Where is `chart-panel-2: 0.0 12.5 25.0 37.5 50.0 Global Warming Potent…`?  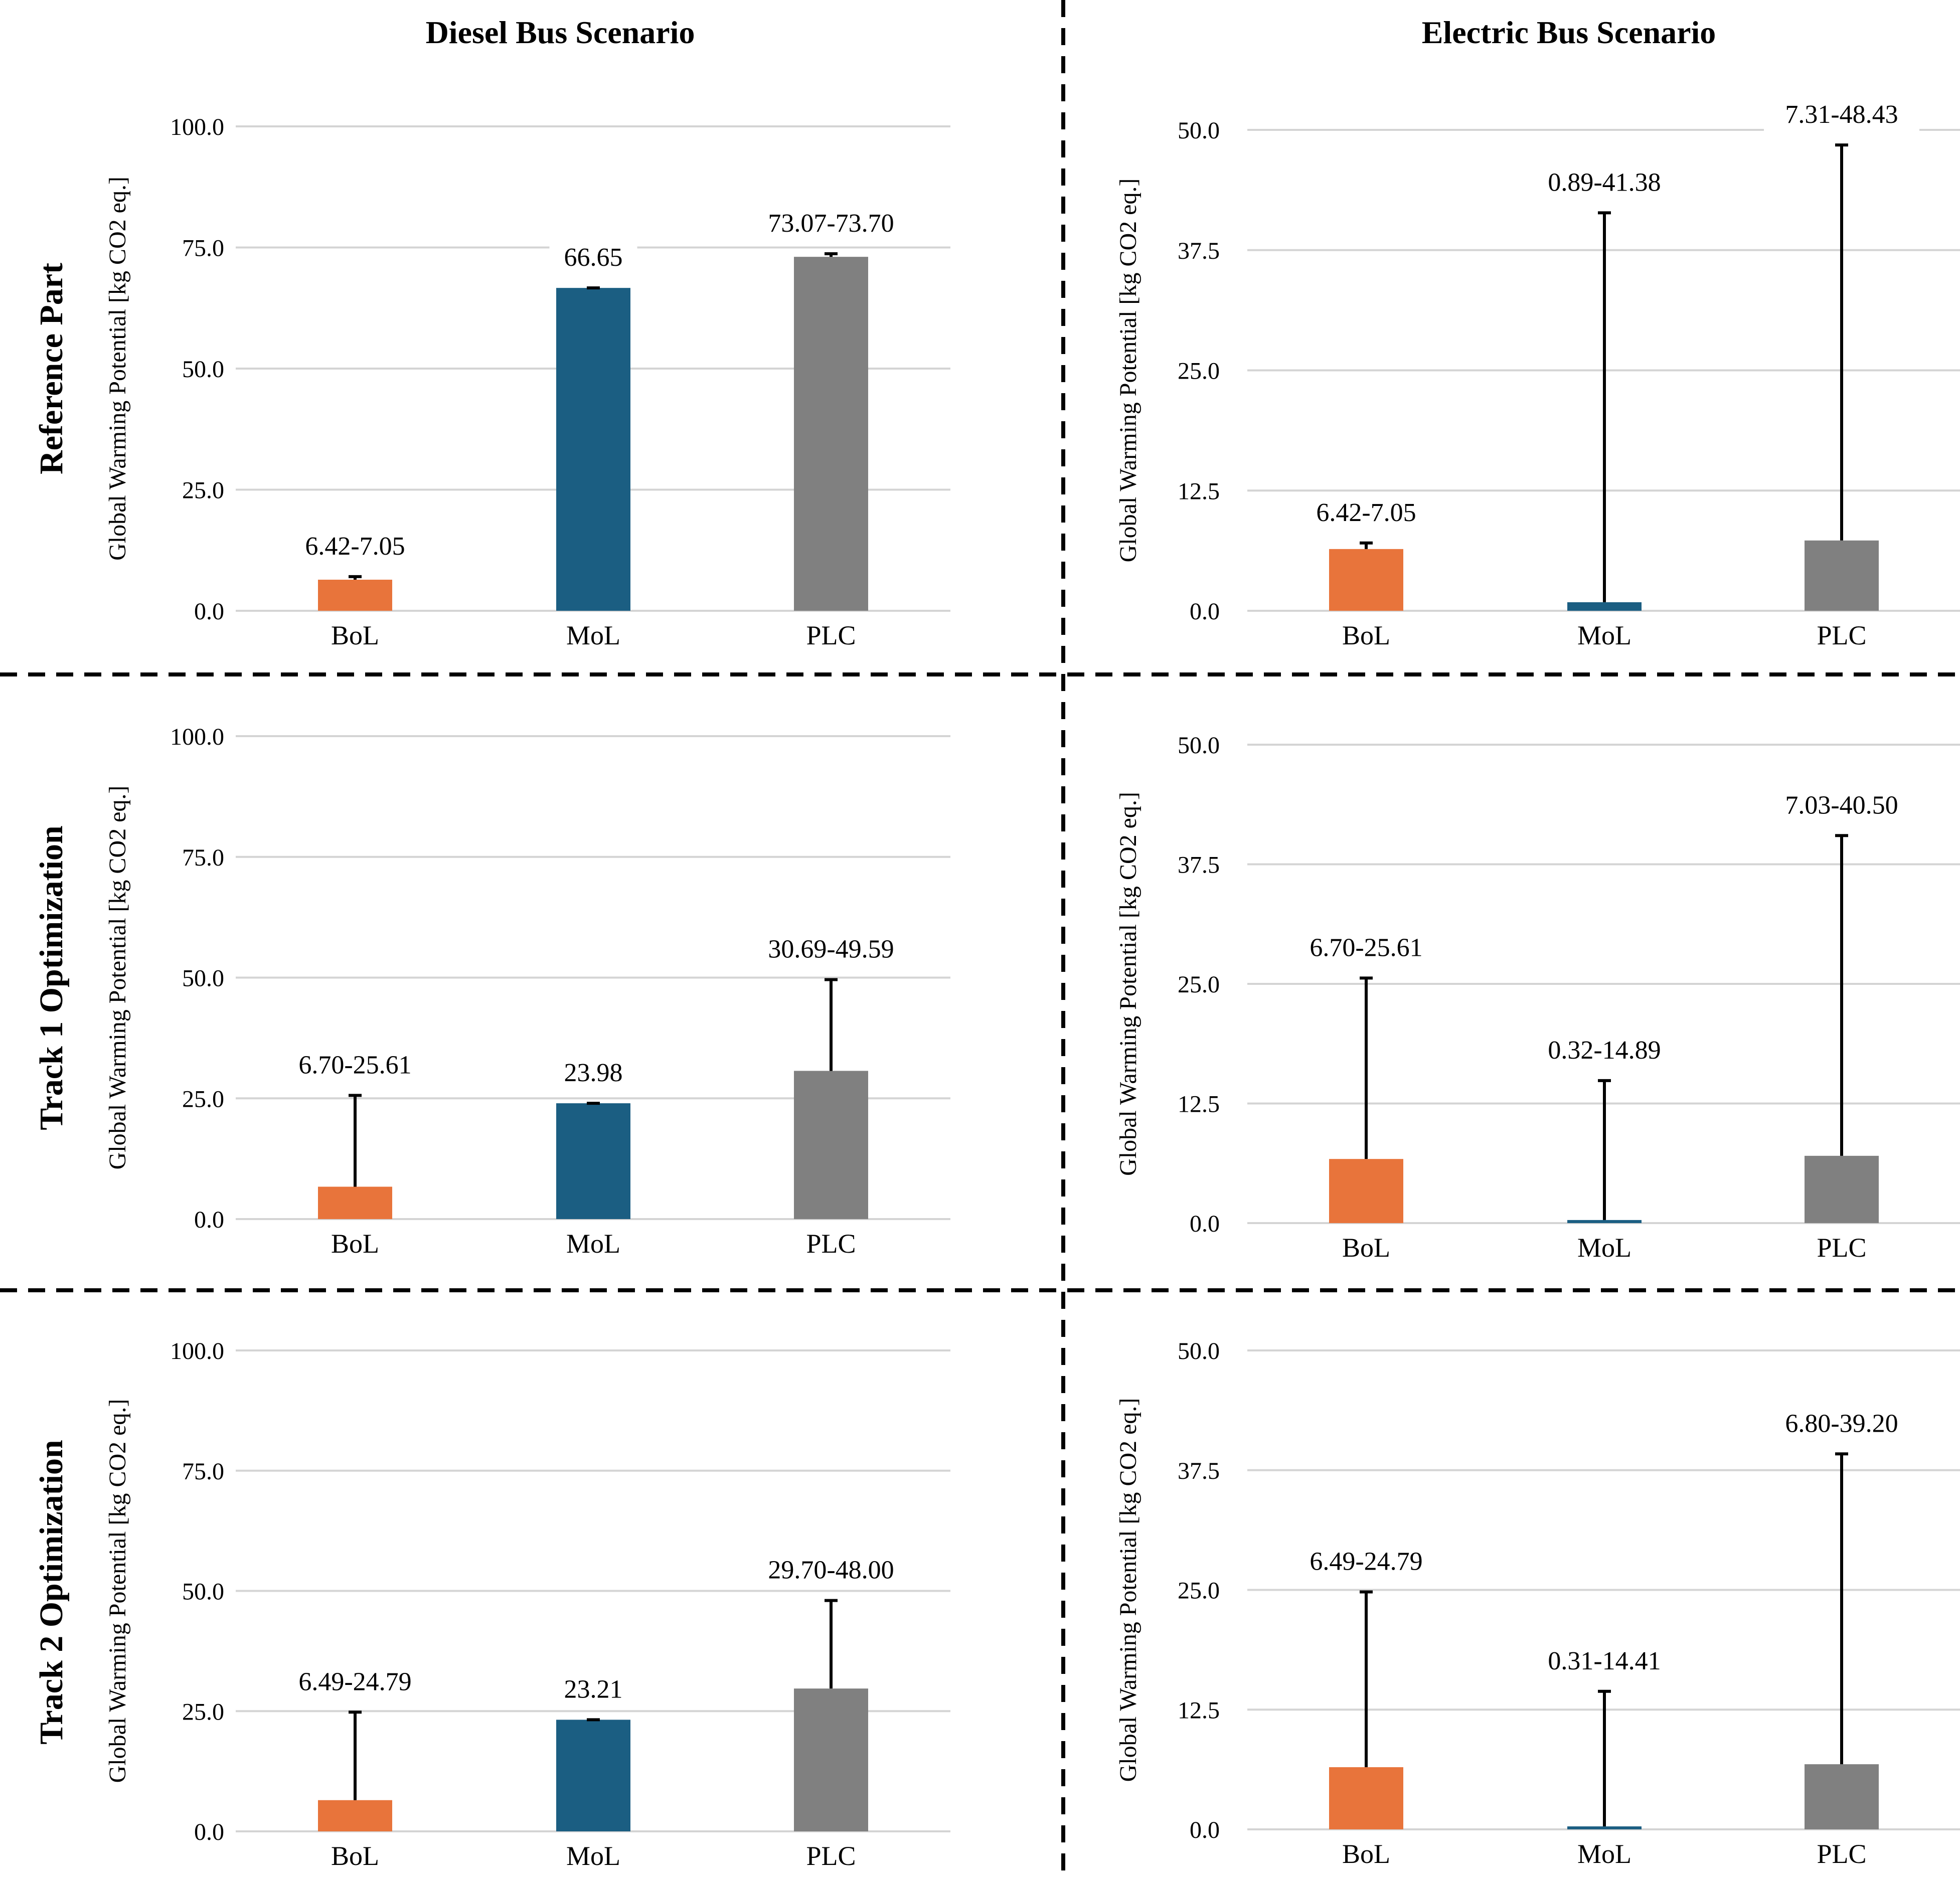
chart-panel-2: 0.0 12.5 25.0 37.5 50.0 Global Warming Potent… is located at coordinates (1537, 374).